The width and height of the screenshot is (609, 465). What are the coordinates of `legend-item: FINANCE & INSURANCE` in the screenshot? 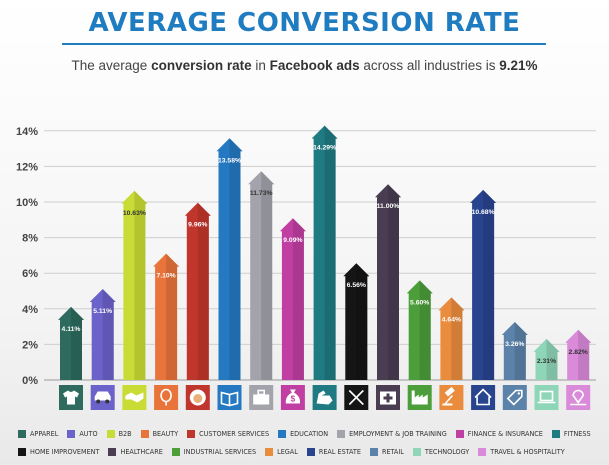 It's located at (499, 434).